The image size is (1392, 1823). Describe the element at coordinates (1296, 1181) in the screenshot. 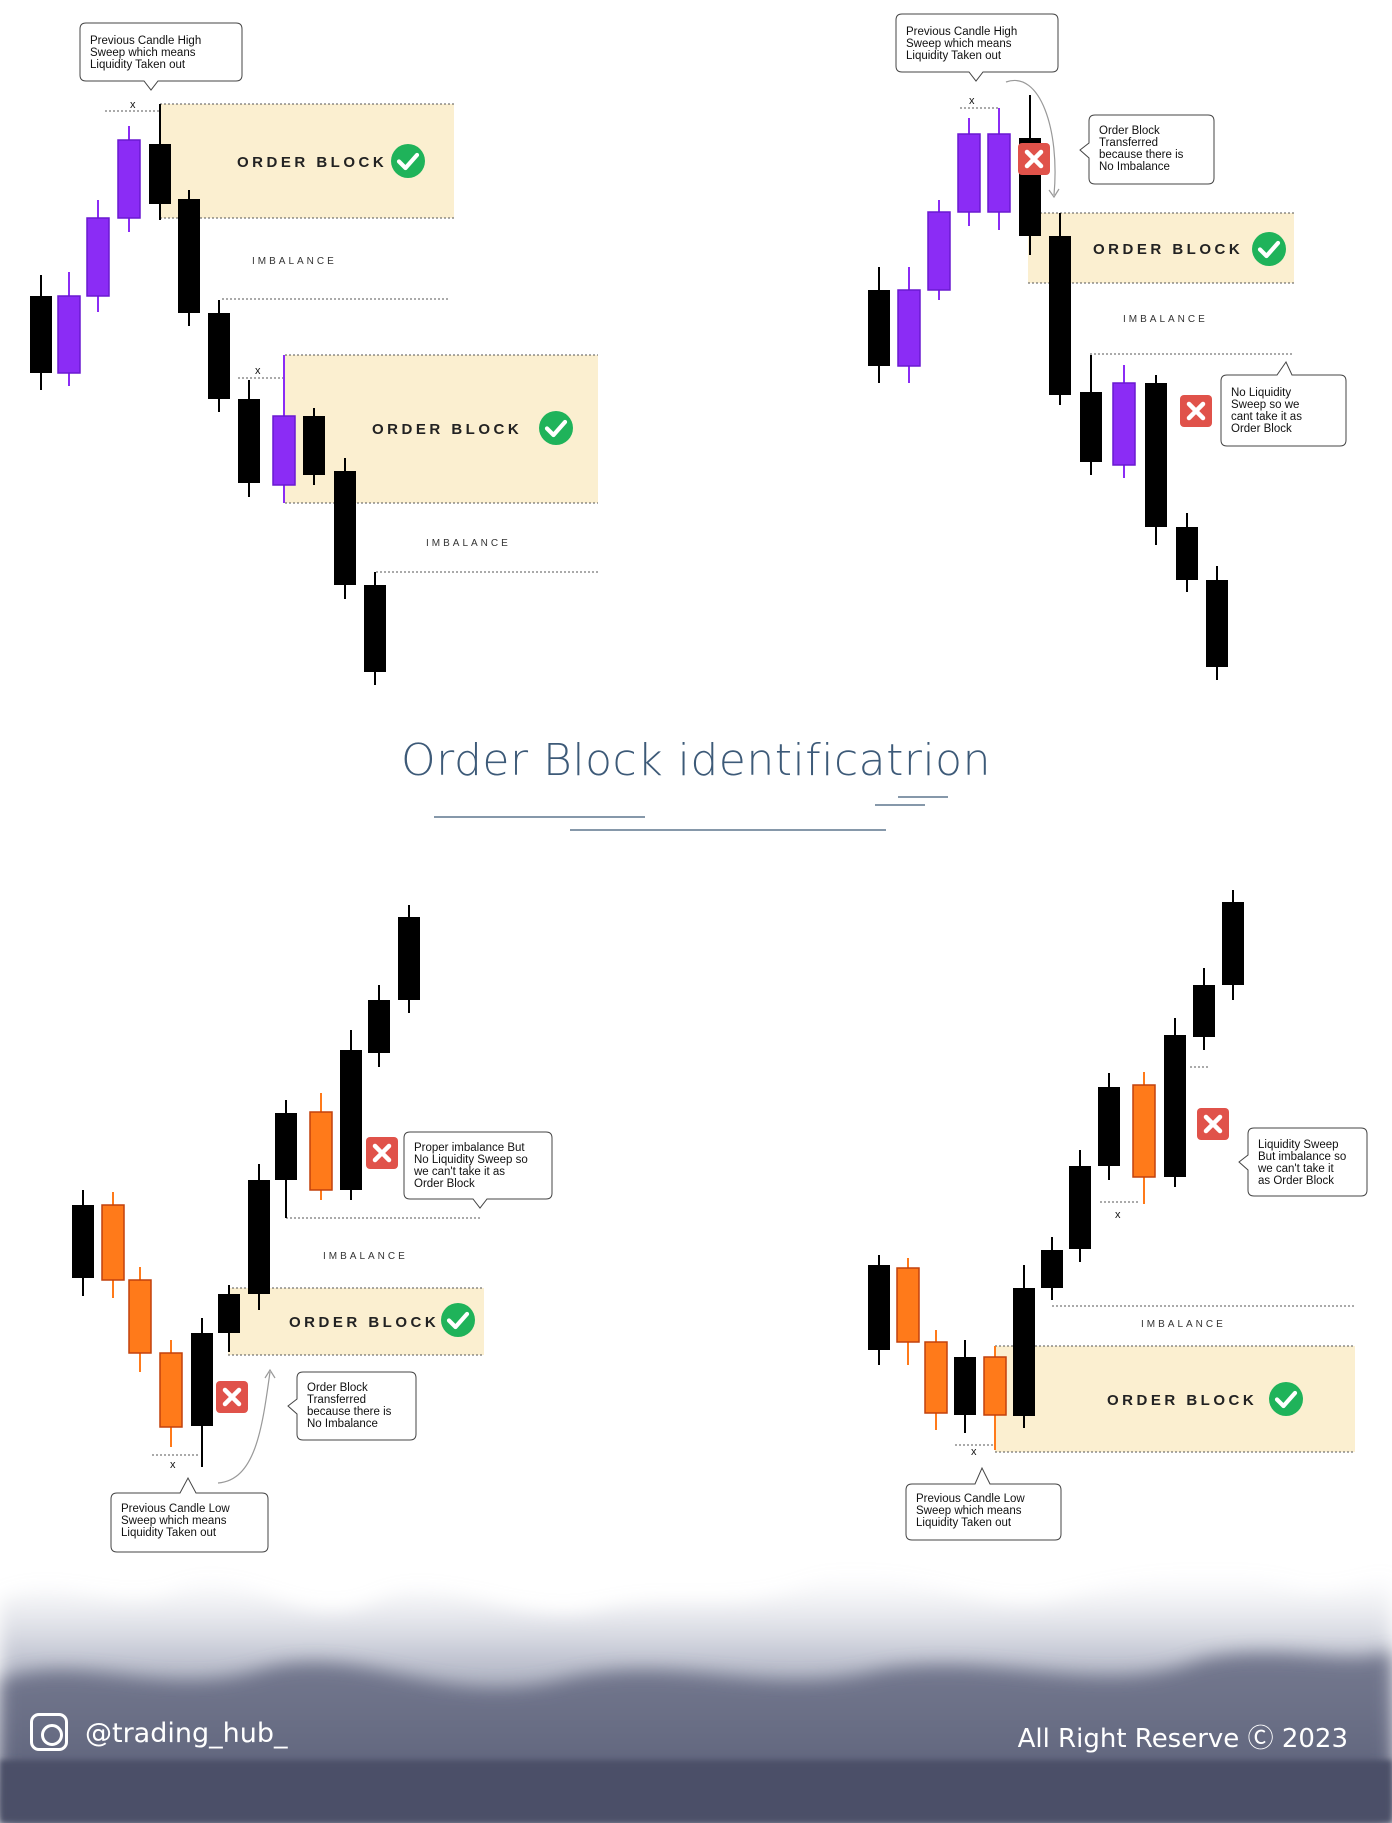

I see `callout-line: as Order Block` at that location.